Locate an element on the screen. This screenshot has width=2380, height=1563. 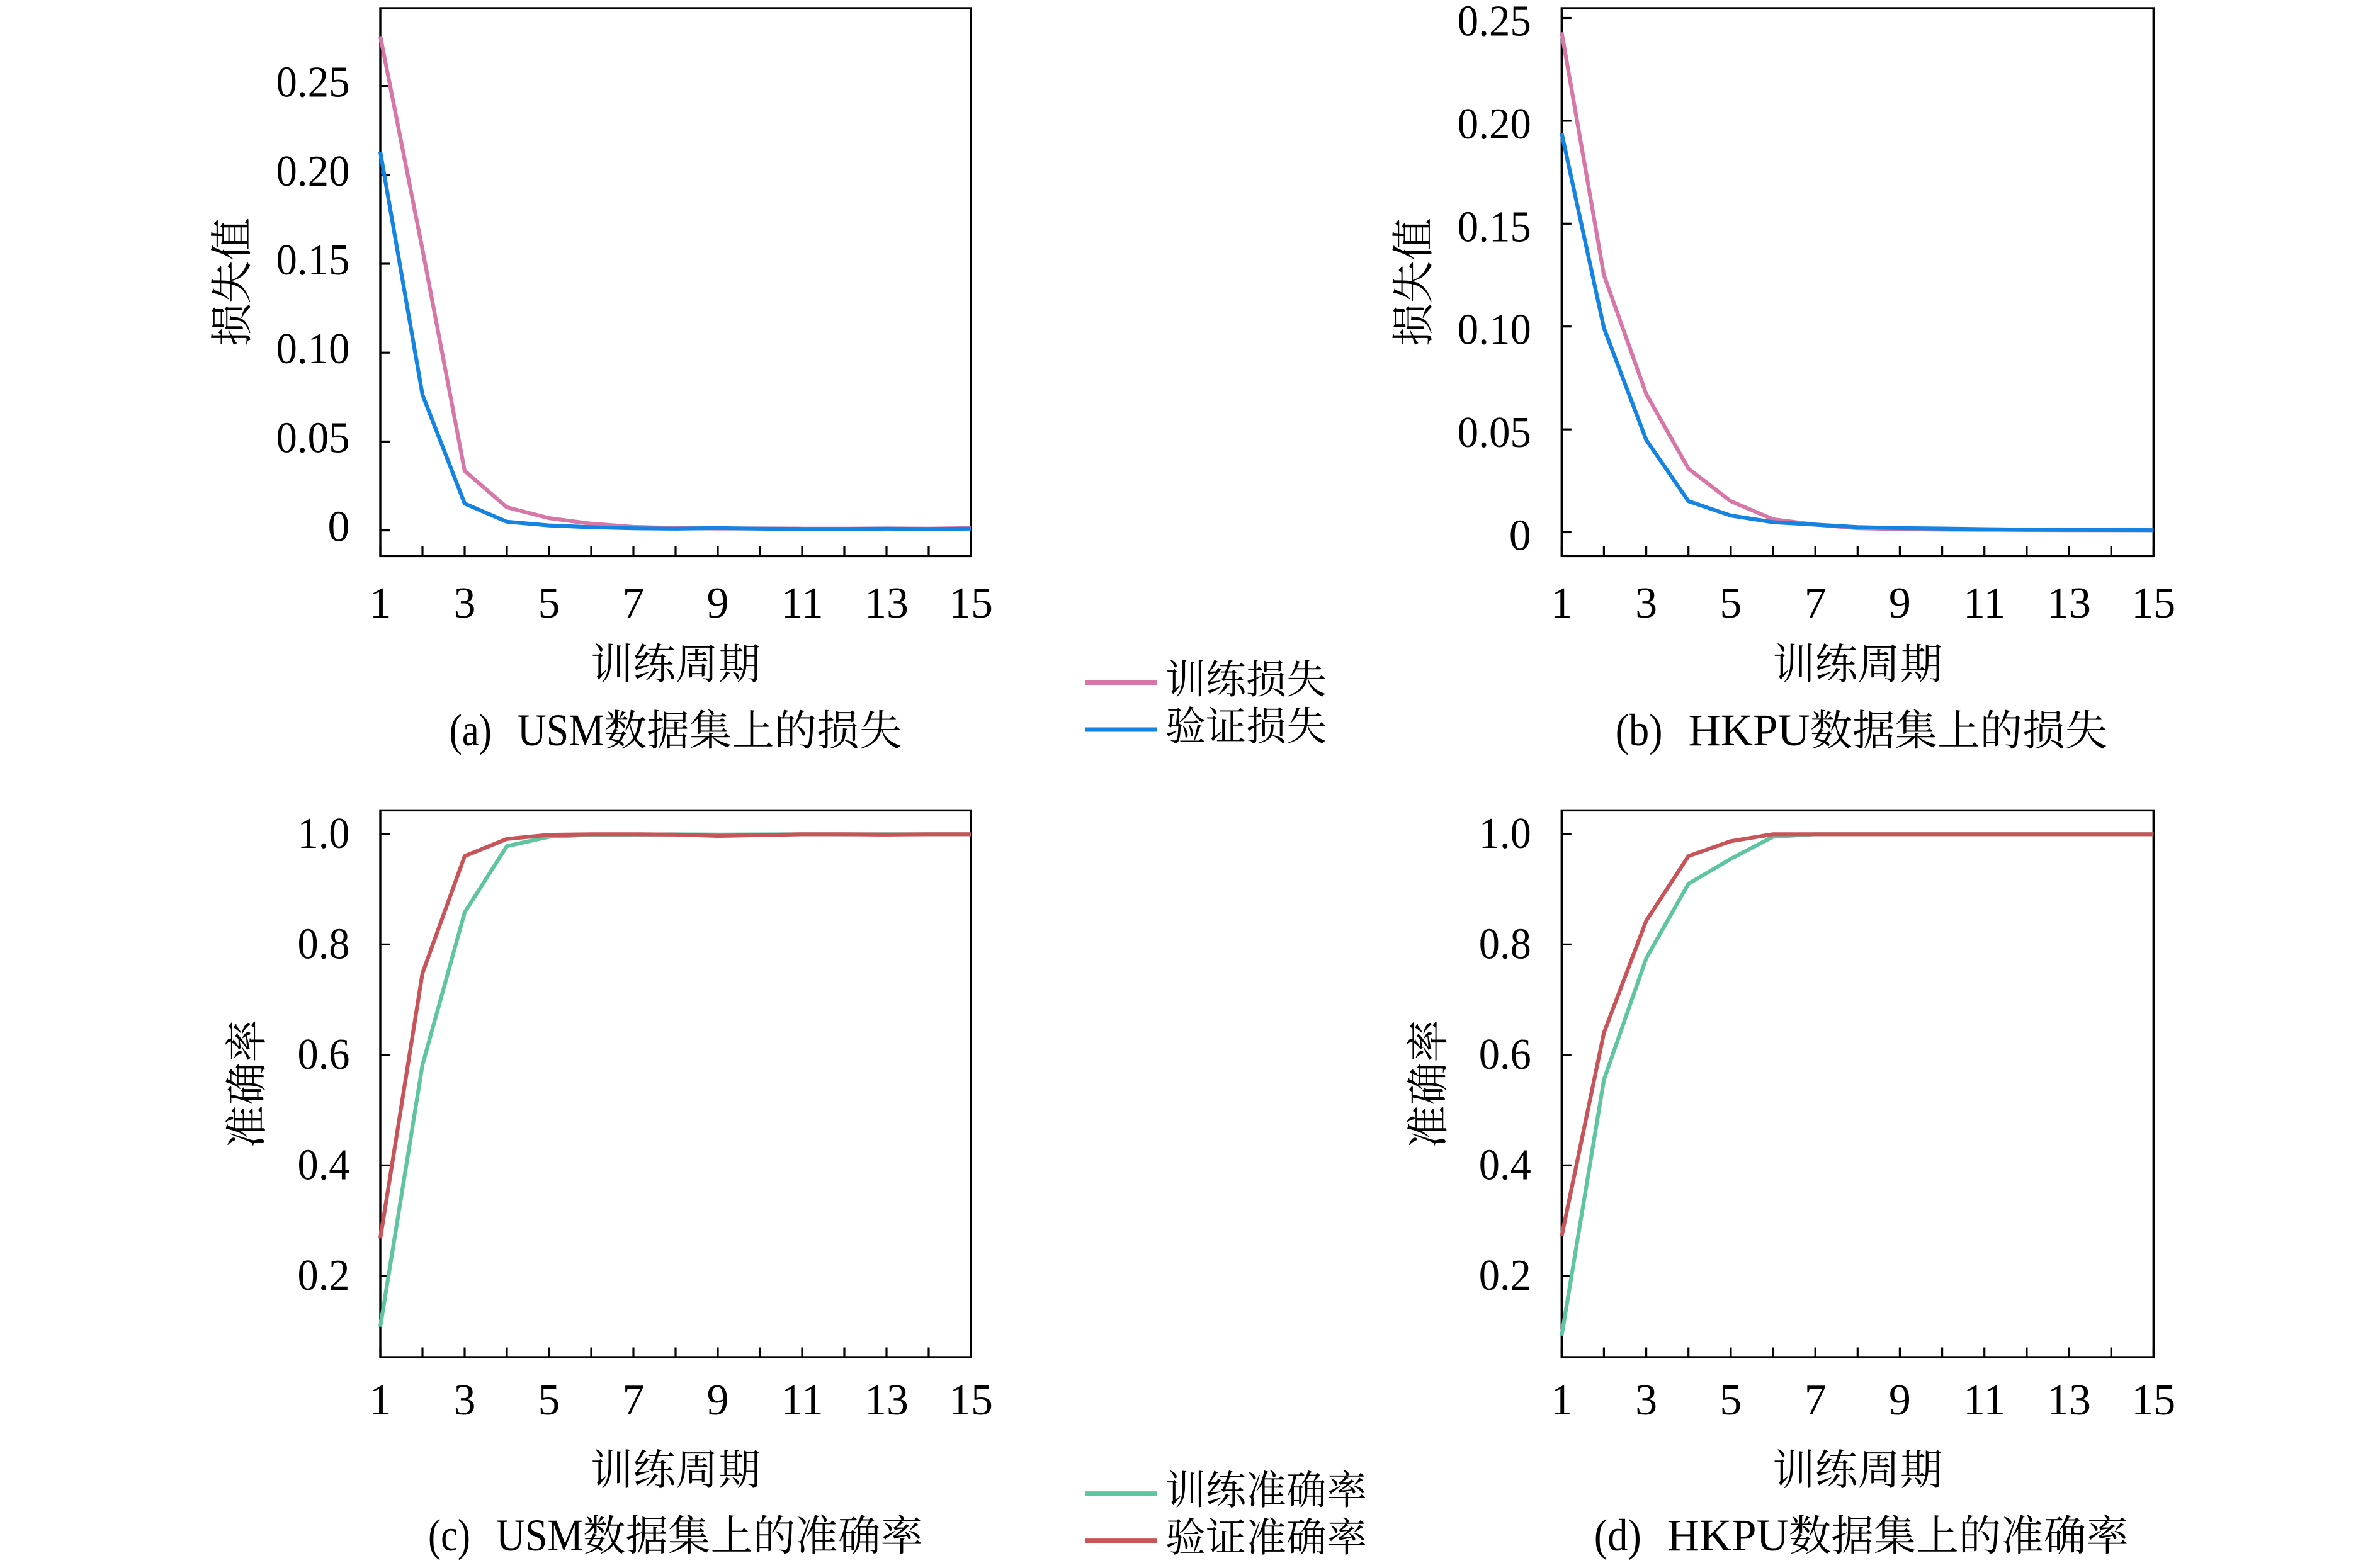
svg-text: (c) is located at coordinates (449, 1535).